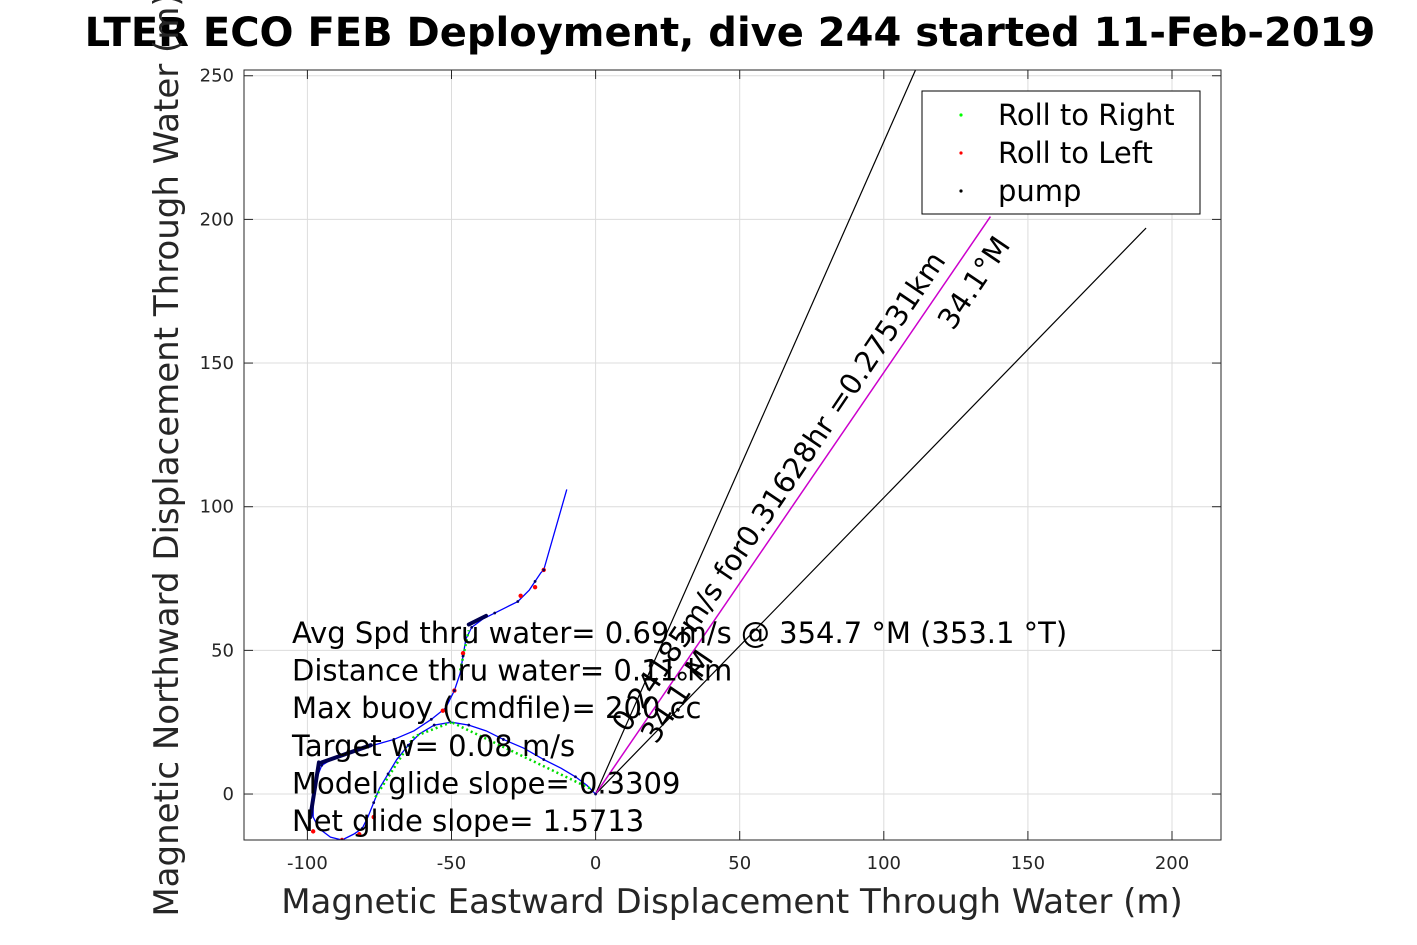 The image size is (1417, 945). I want to click on annotation-line: Max buoy (cmdfile)= 200 cc, so click(496, 708).